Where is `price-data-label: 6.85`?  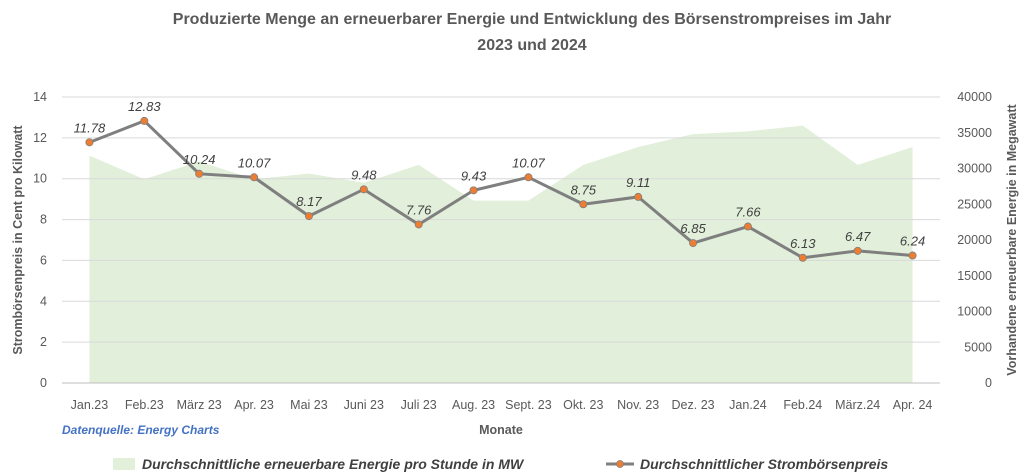 price-data-label: 6.85 is located at coordinates (693, 228).